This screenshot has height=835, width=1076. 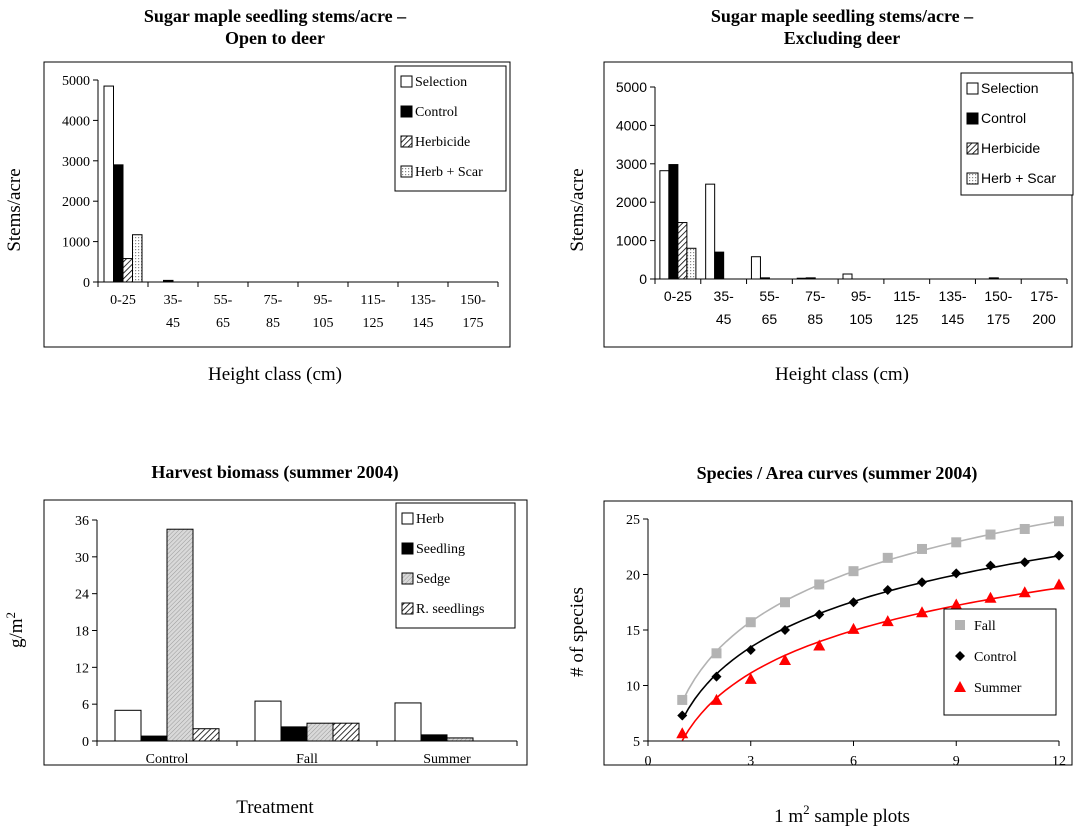 What do you see at coordinates (577, 632) in the screenshot?
I see `y-axis-label: # of species` at bounding box center [577, 632].